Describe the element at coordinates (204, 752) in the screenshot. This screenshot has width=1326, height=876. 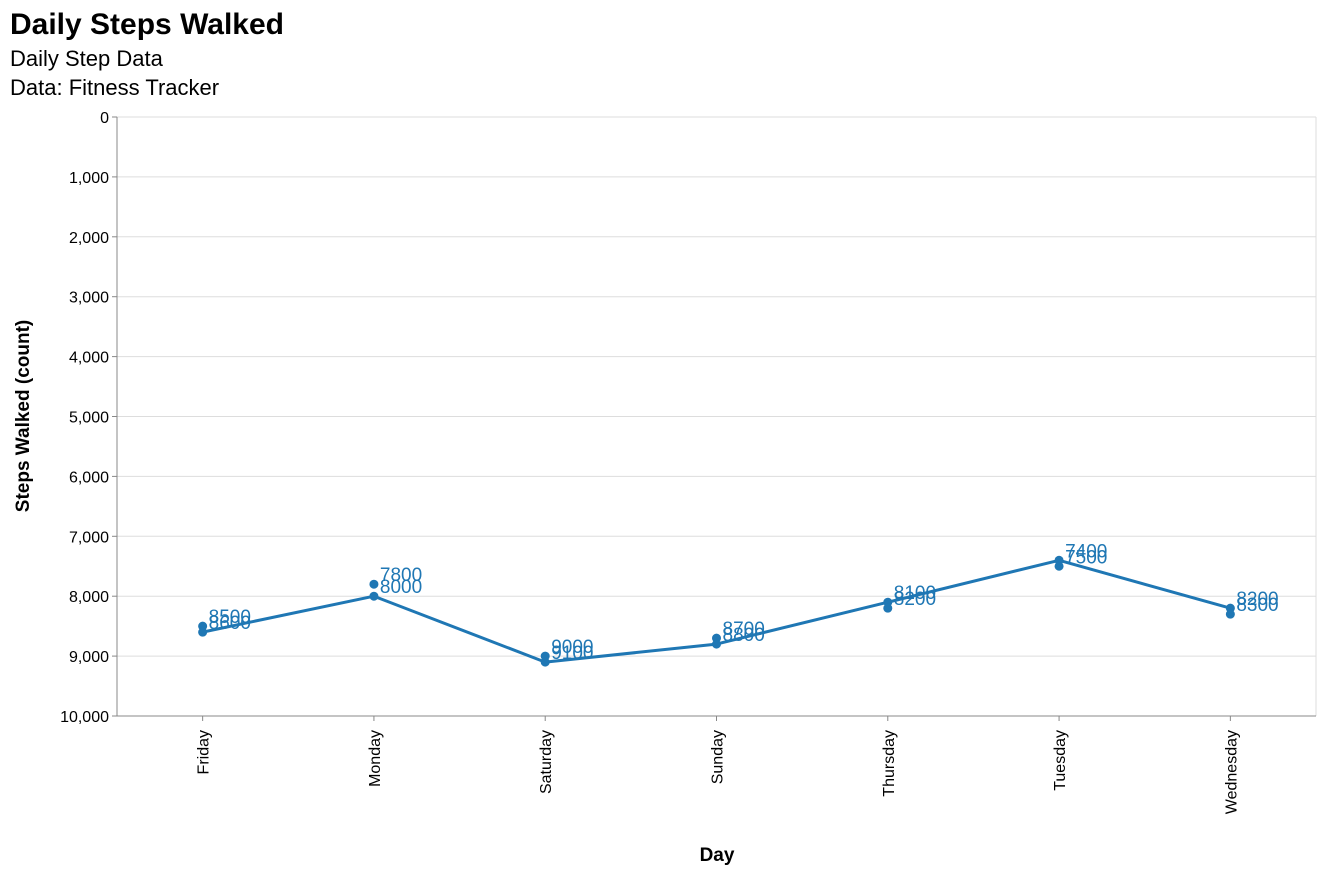
I see `x-tick-label: Friday` at that location.